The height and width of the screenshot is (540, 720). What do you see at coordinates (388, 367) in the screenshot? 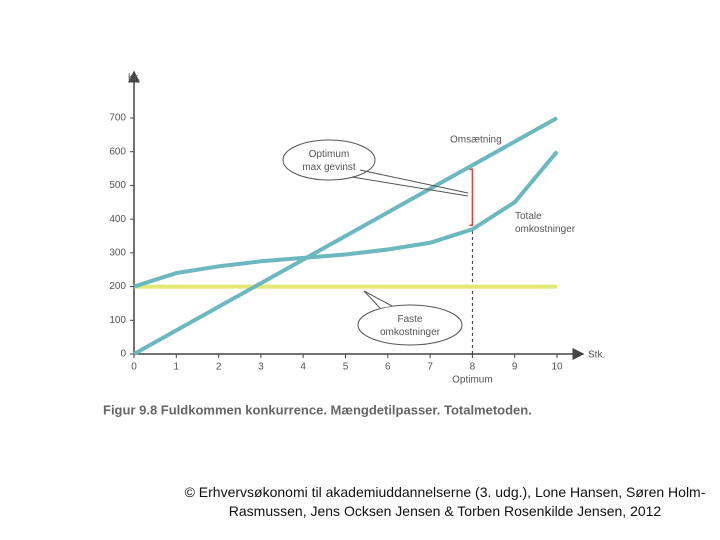
I see `x-tick-label: 6` at bounding box center [388, 367].